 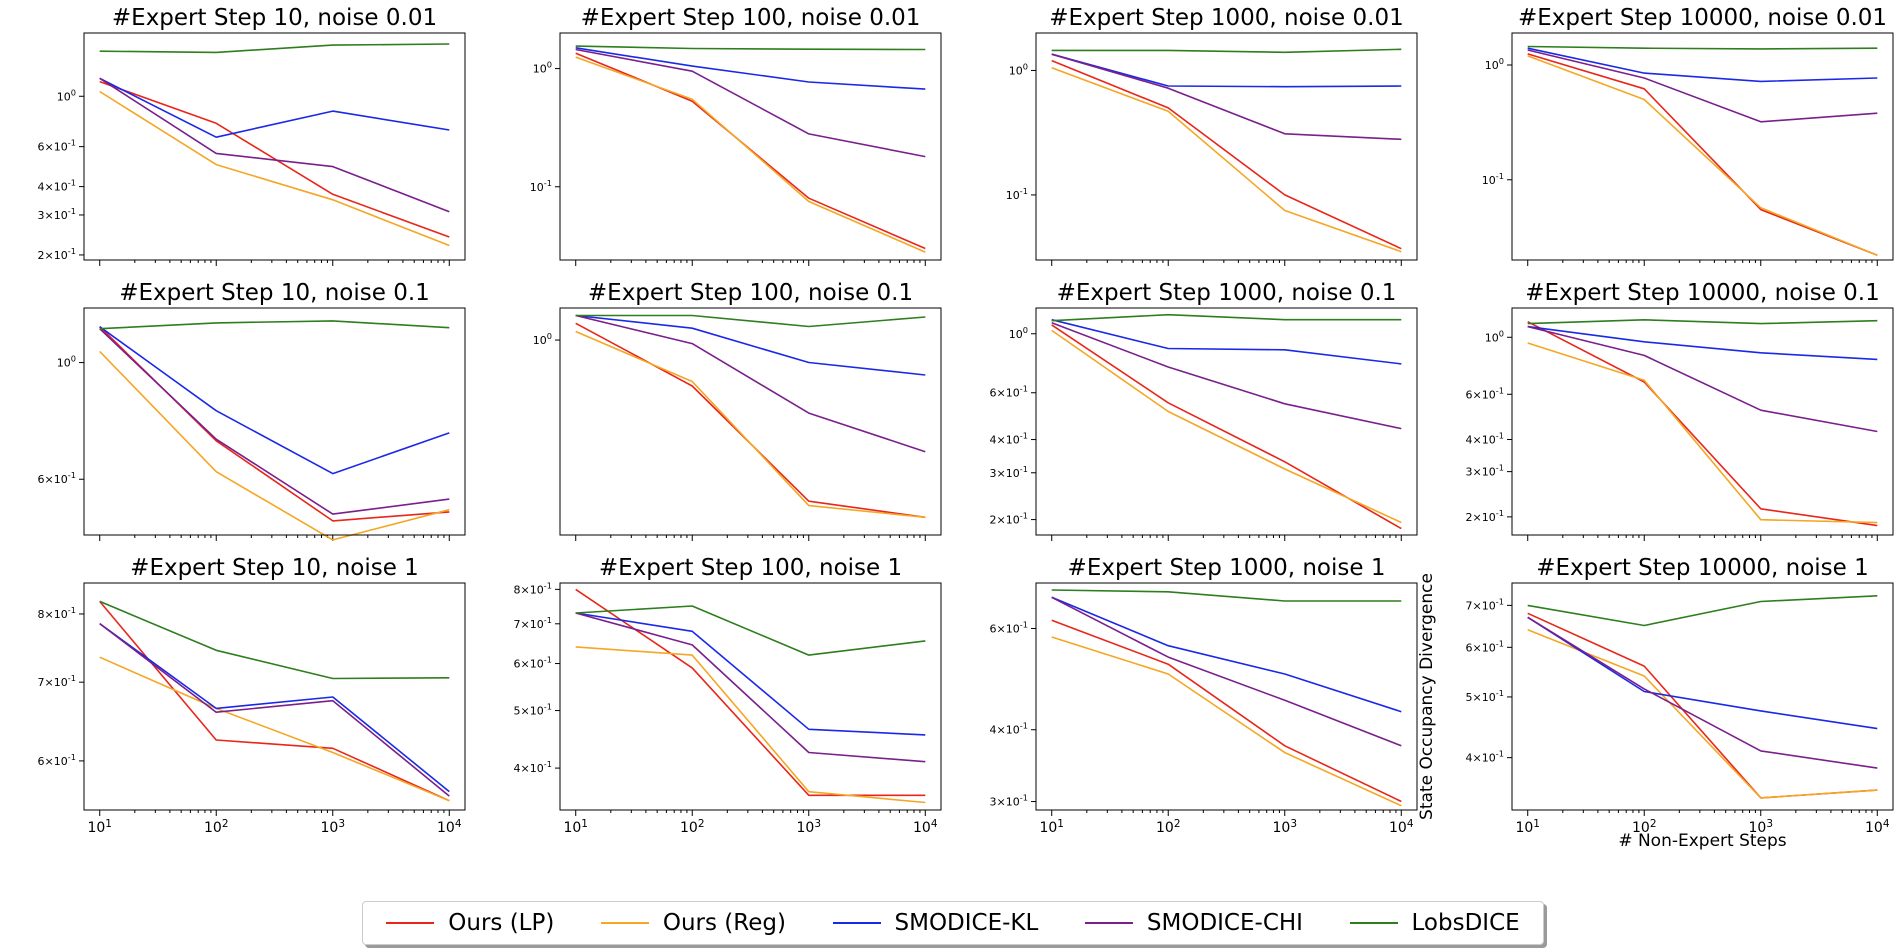 What do you see at coordinates (1224, 923) in the screenshot?
I see `legend-label: SMODICE-CHI` at bounding box center [1224, 923].